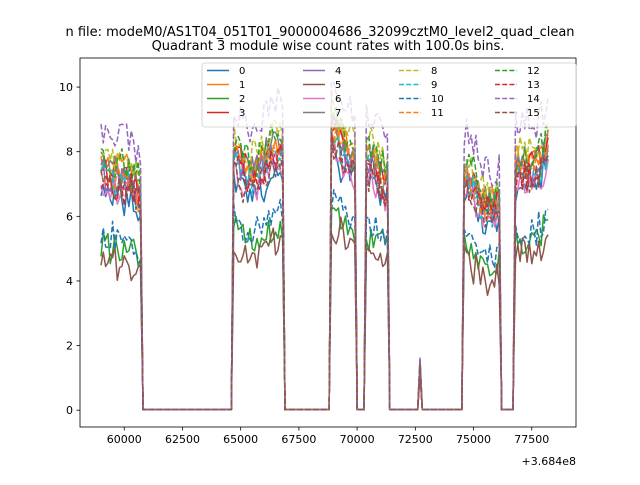 This screenshot has height=485, width=640. What do you see at coordinates (437, 113) in the screenshot?
I see `legend-label-11: 11` at bounding box center [437, 113].